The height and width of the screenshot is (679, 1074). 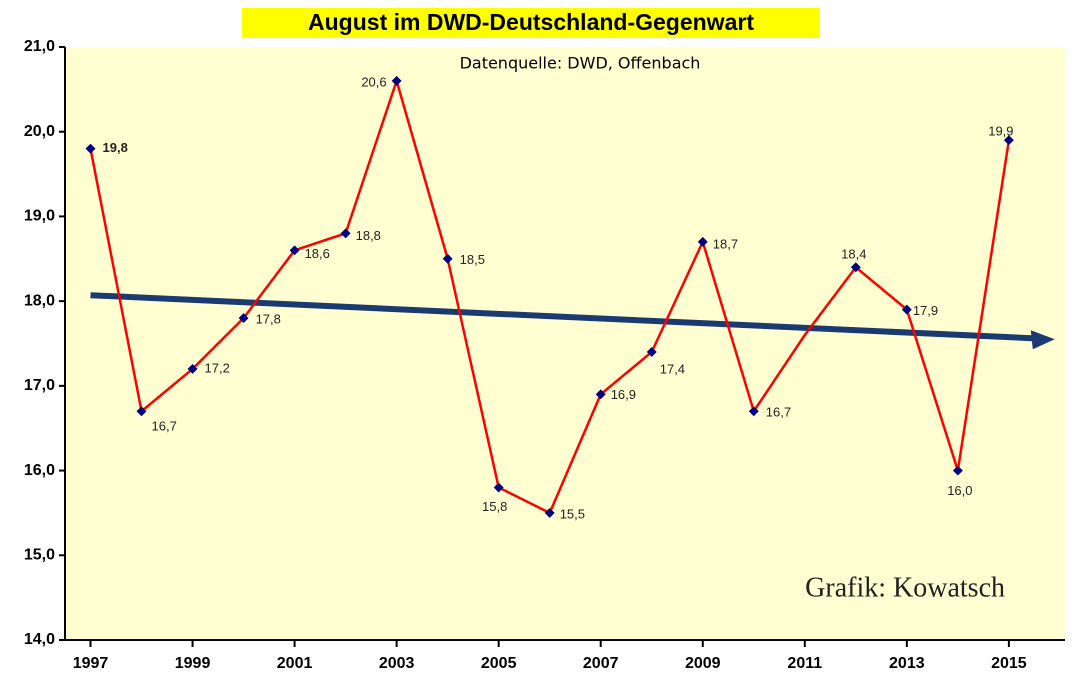 I want to click on chart-title: August im DWD-Deutschland-Gegenwart, so click(x=531, y=22).